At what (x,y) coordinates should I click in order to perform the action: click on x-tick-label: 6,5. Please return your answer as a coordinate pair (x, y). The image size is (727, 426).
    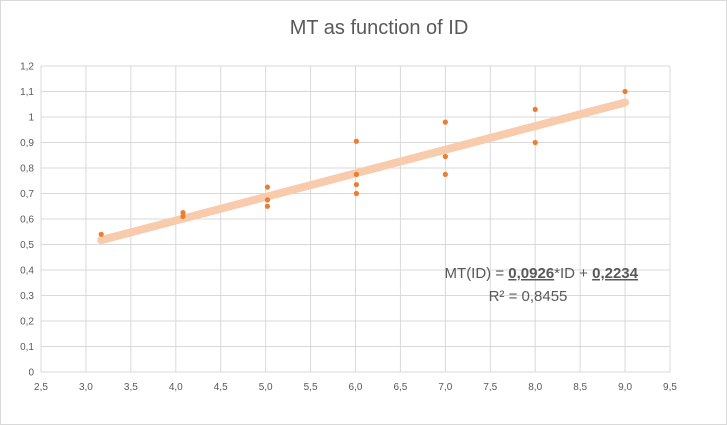
    Looking at the image, I should click on (400, 387).